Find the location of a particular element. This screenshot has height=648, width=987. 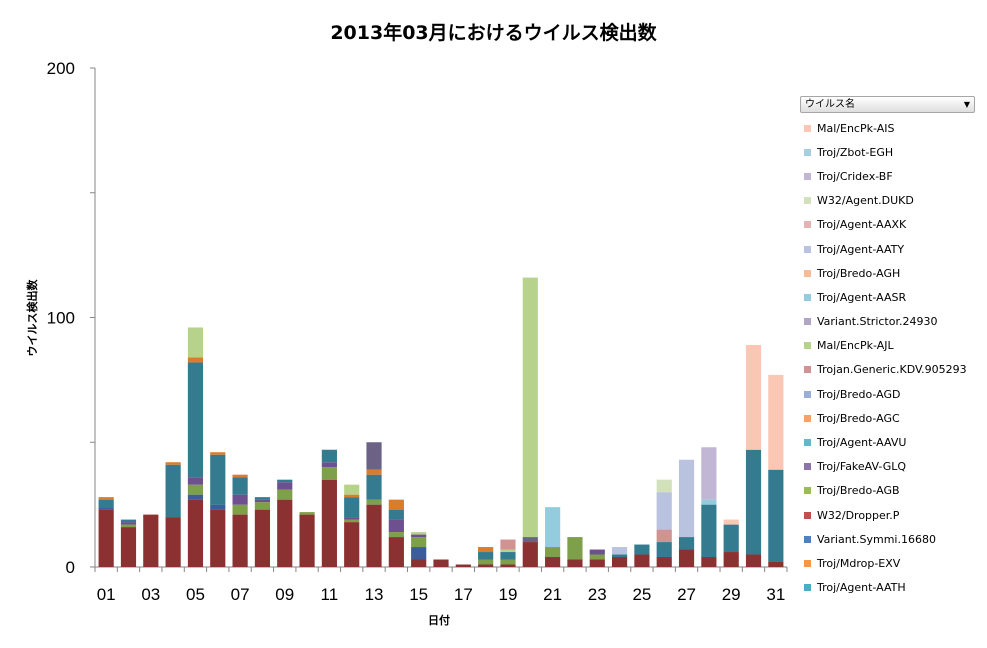

legend-item: Troj/Bredo-AGH is located at coordinates (887, 273).